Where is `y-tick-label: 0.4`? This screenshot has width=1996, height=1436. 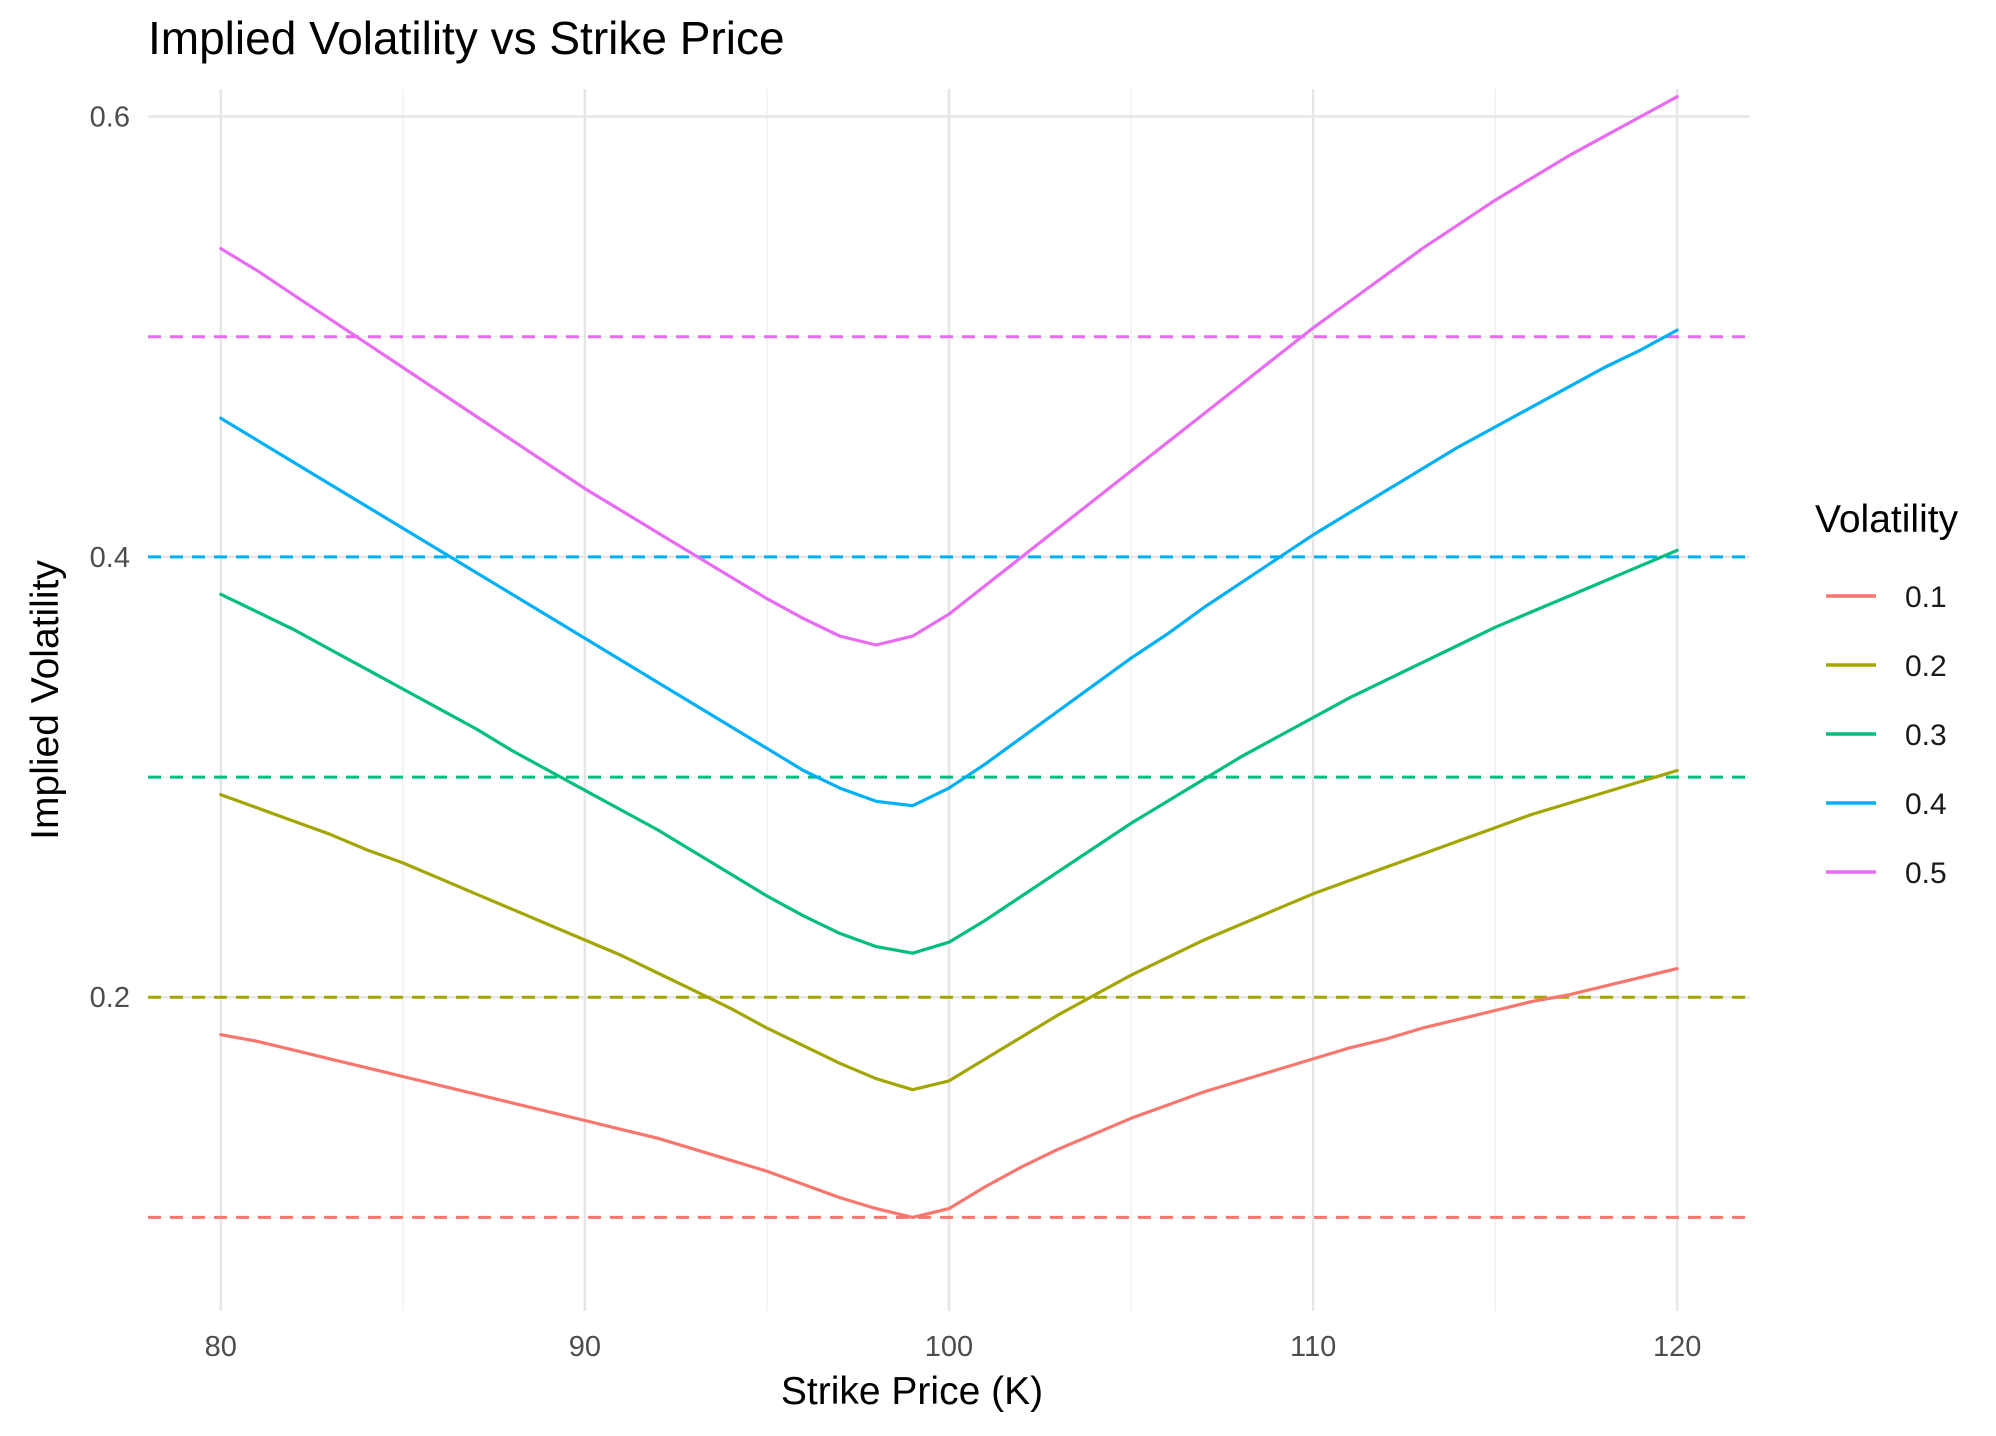 y-tick-label: 0.4 is located at coordinates (110, 558).